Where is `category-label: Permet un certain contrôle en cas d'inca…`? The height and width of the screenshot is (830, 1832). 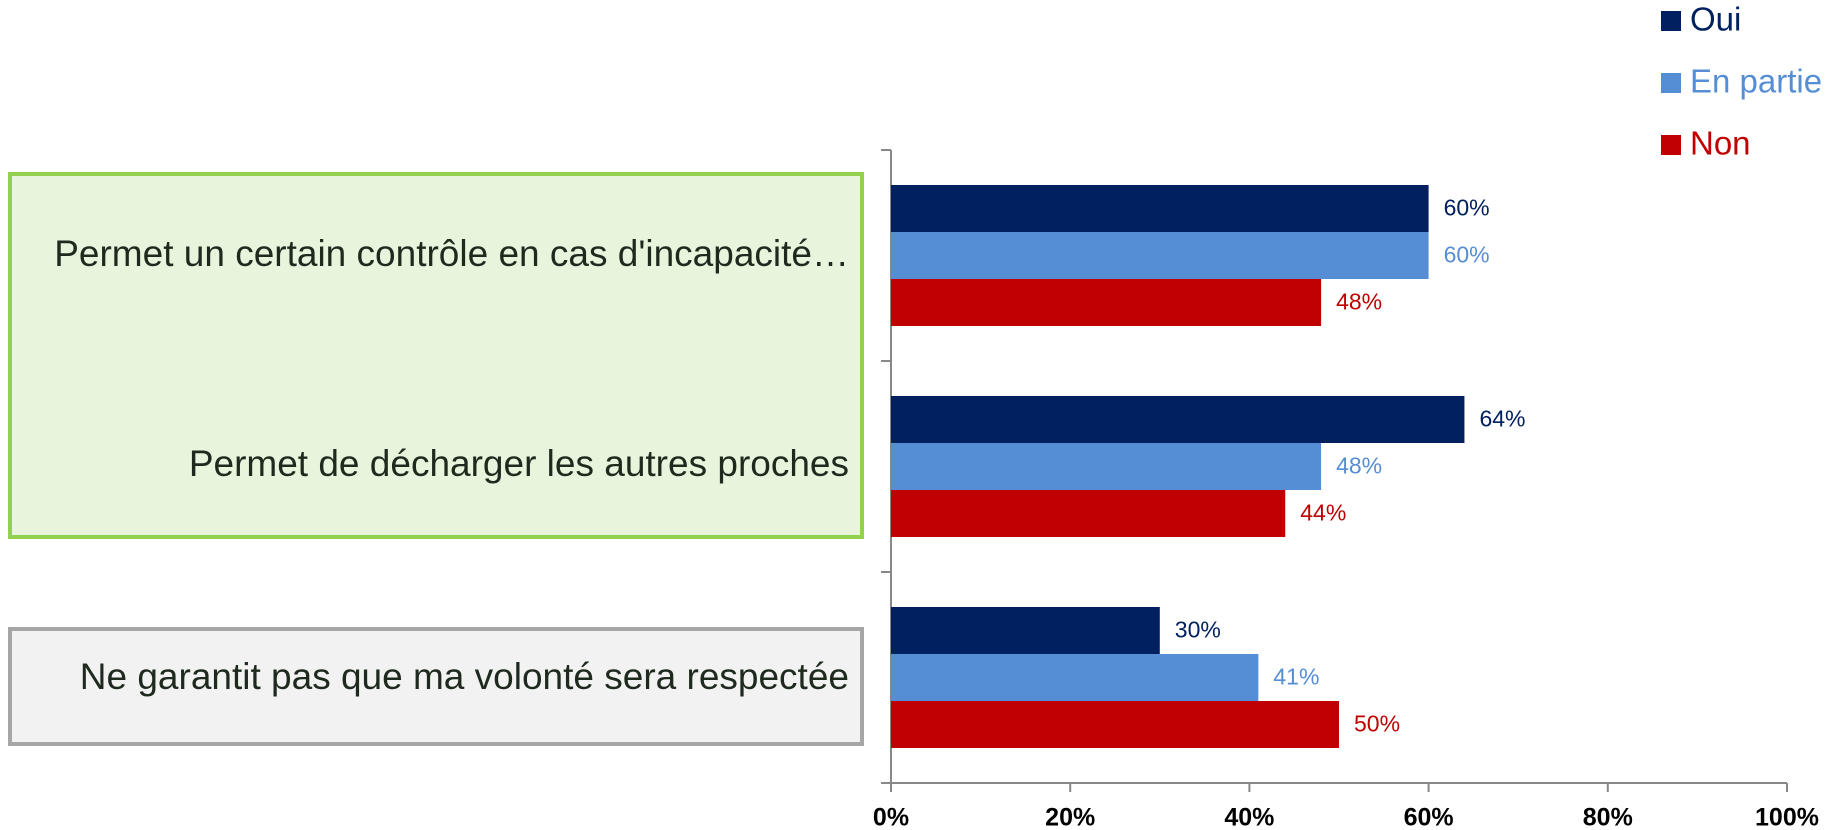 category-label: Permet un certain contrôle en cas d'inca… is located at coordinates (451, 253).